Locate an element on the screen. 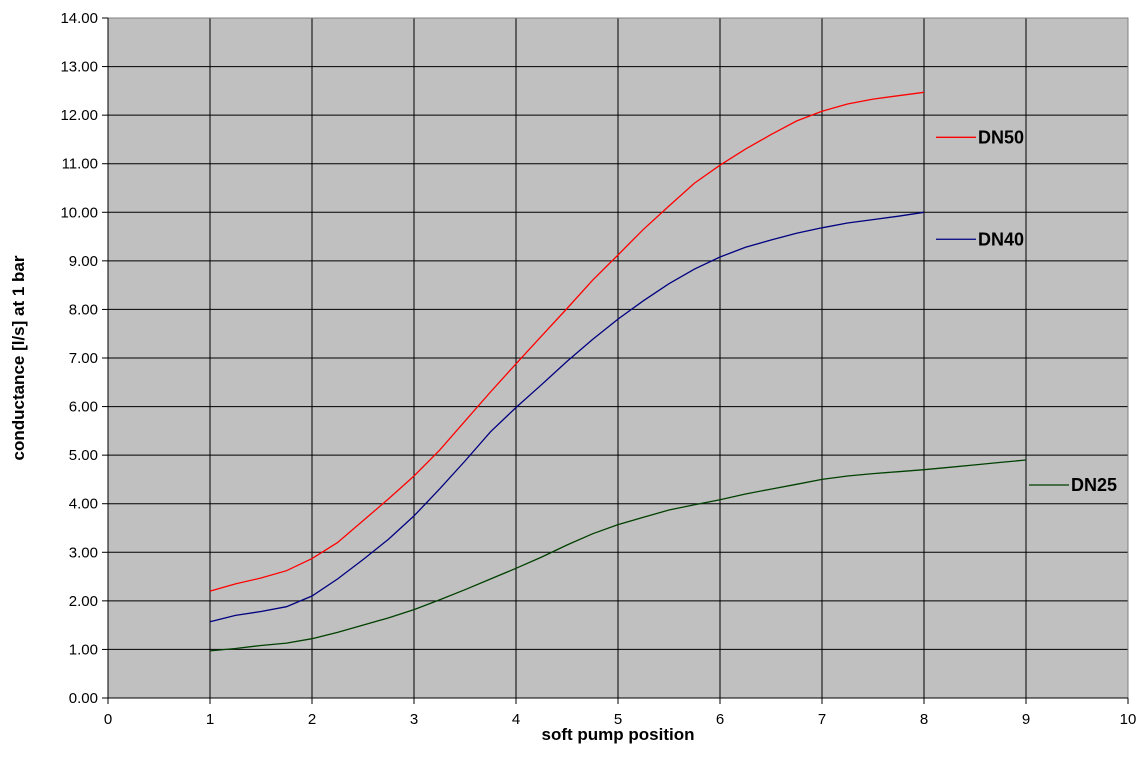 This screenshot has width=1140, height=774. x-tick-label: 6 is located at coordinates (720, 719).